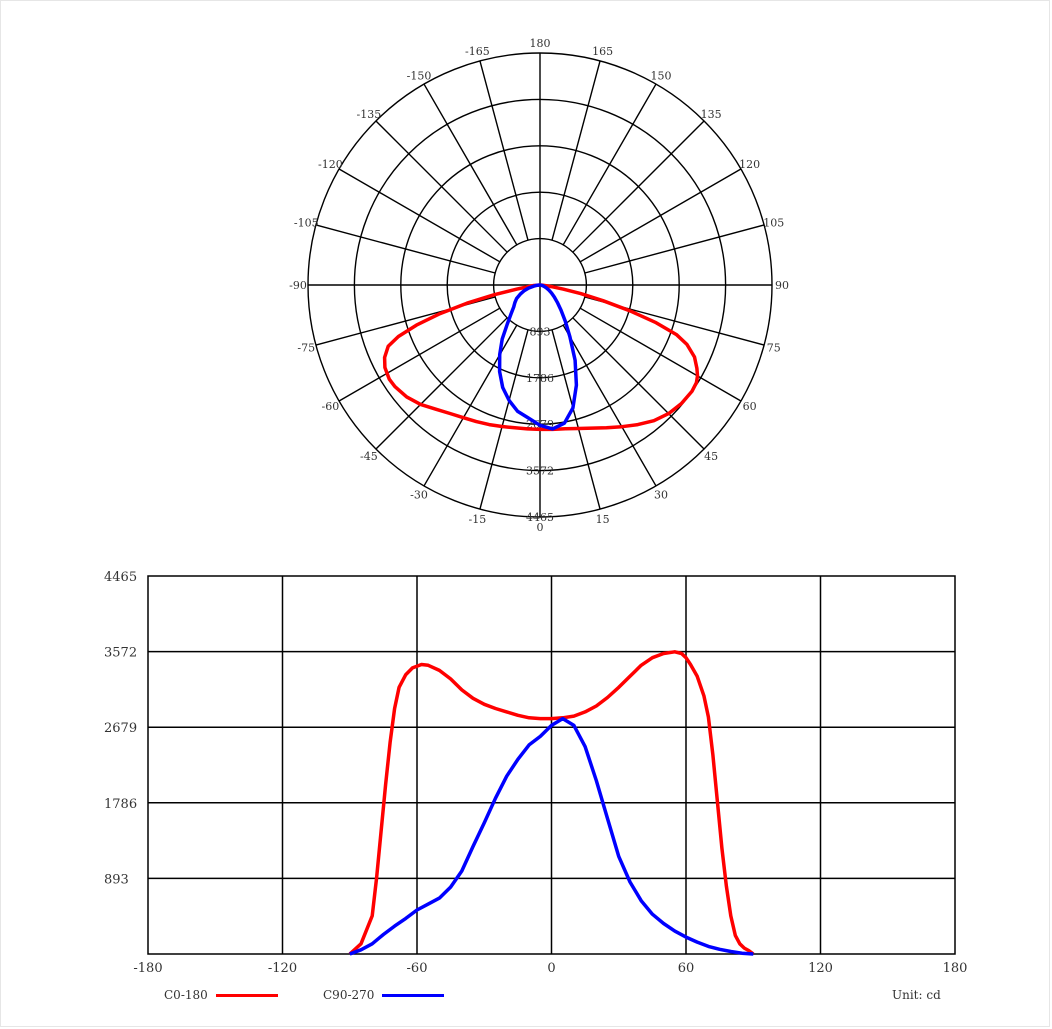  What do you see at coordinates (540, 471) in the screenshot?
I see `polar-ring-label: 3572` at bounding box center [540, 471].